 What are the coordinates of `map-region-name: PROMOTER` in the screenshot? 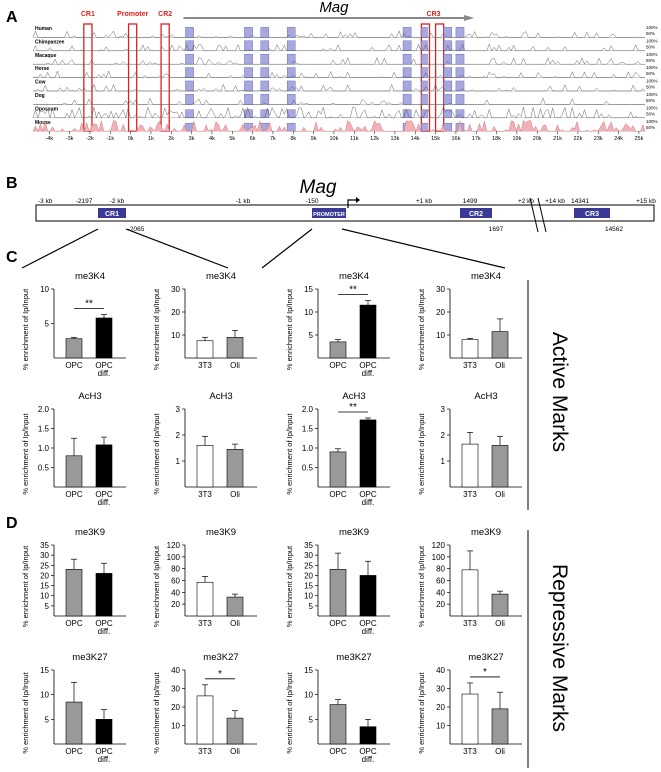 It's located at (329, 215).